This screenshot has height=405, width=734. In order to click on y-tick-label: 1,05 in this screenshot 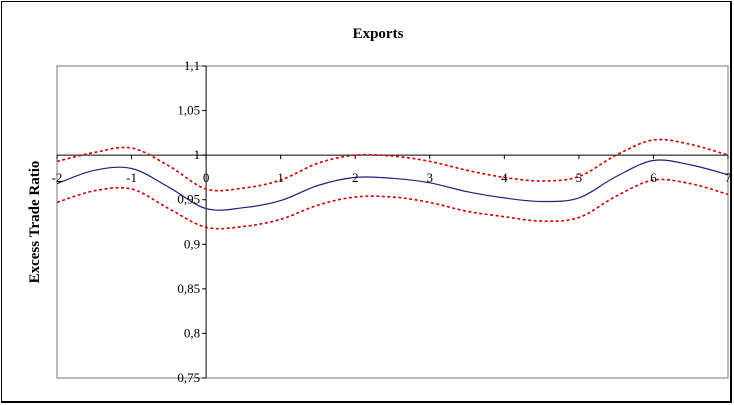, I will do `click(188, 110)`.